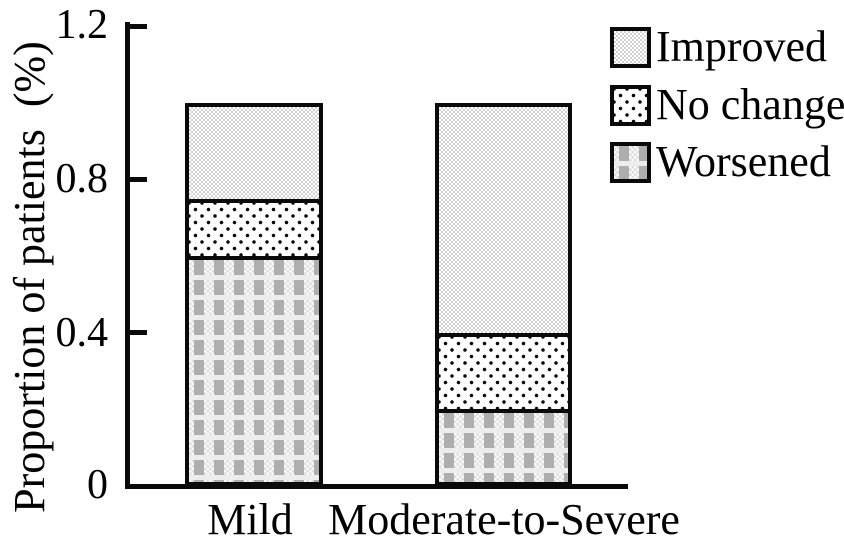 The image size is (844, 557). Describe the element at coordinates (630, 47) in the screenshot. I see `legend-swatch-improved-icon` at that location.